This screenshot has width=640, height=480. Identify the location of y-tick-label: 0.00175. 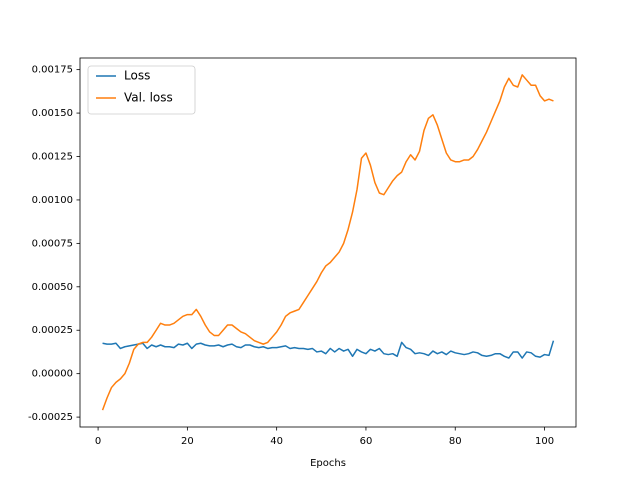
(52, 70).